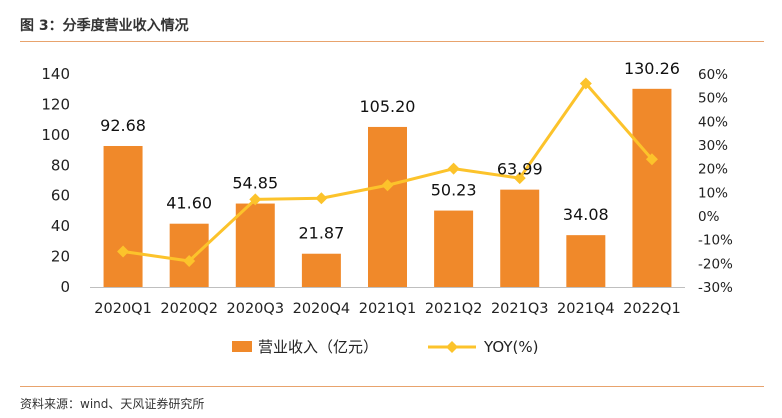  Describe the element at coordinates (55, 180) in the screenshot. I see `left-y-axis: 0 20 40 60 80 100 120 140` at that location.